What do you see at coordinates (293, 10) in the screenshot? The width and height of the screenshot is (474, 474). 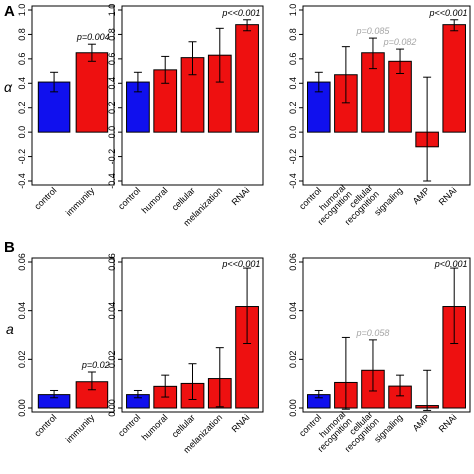 I see `panel-3-ytick-label: 1.0` at bounding box center [293, 10].